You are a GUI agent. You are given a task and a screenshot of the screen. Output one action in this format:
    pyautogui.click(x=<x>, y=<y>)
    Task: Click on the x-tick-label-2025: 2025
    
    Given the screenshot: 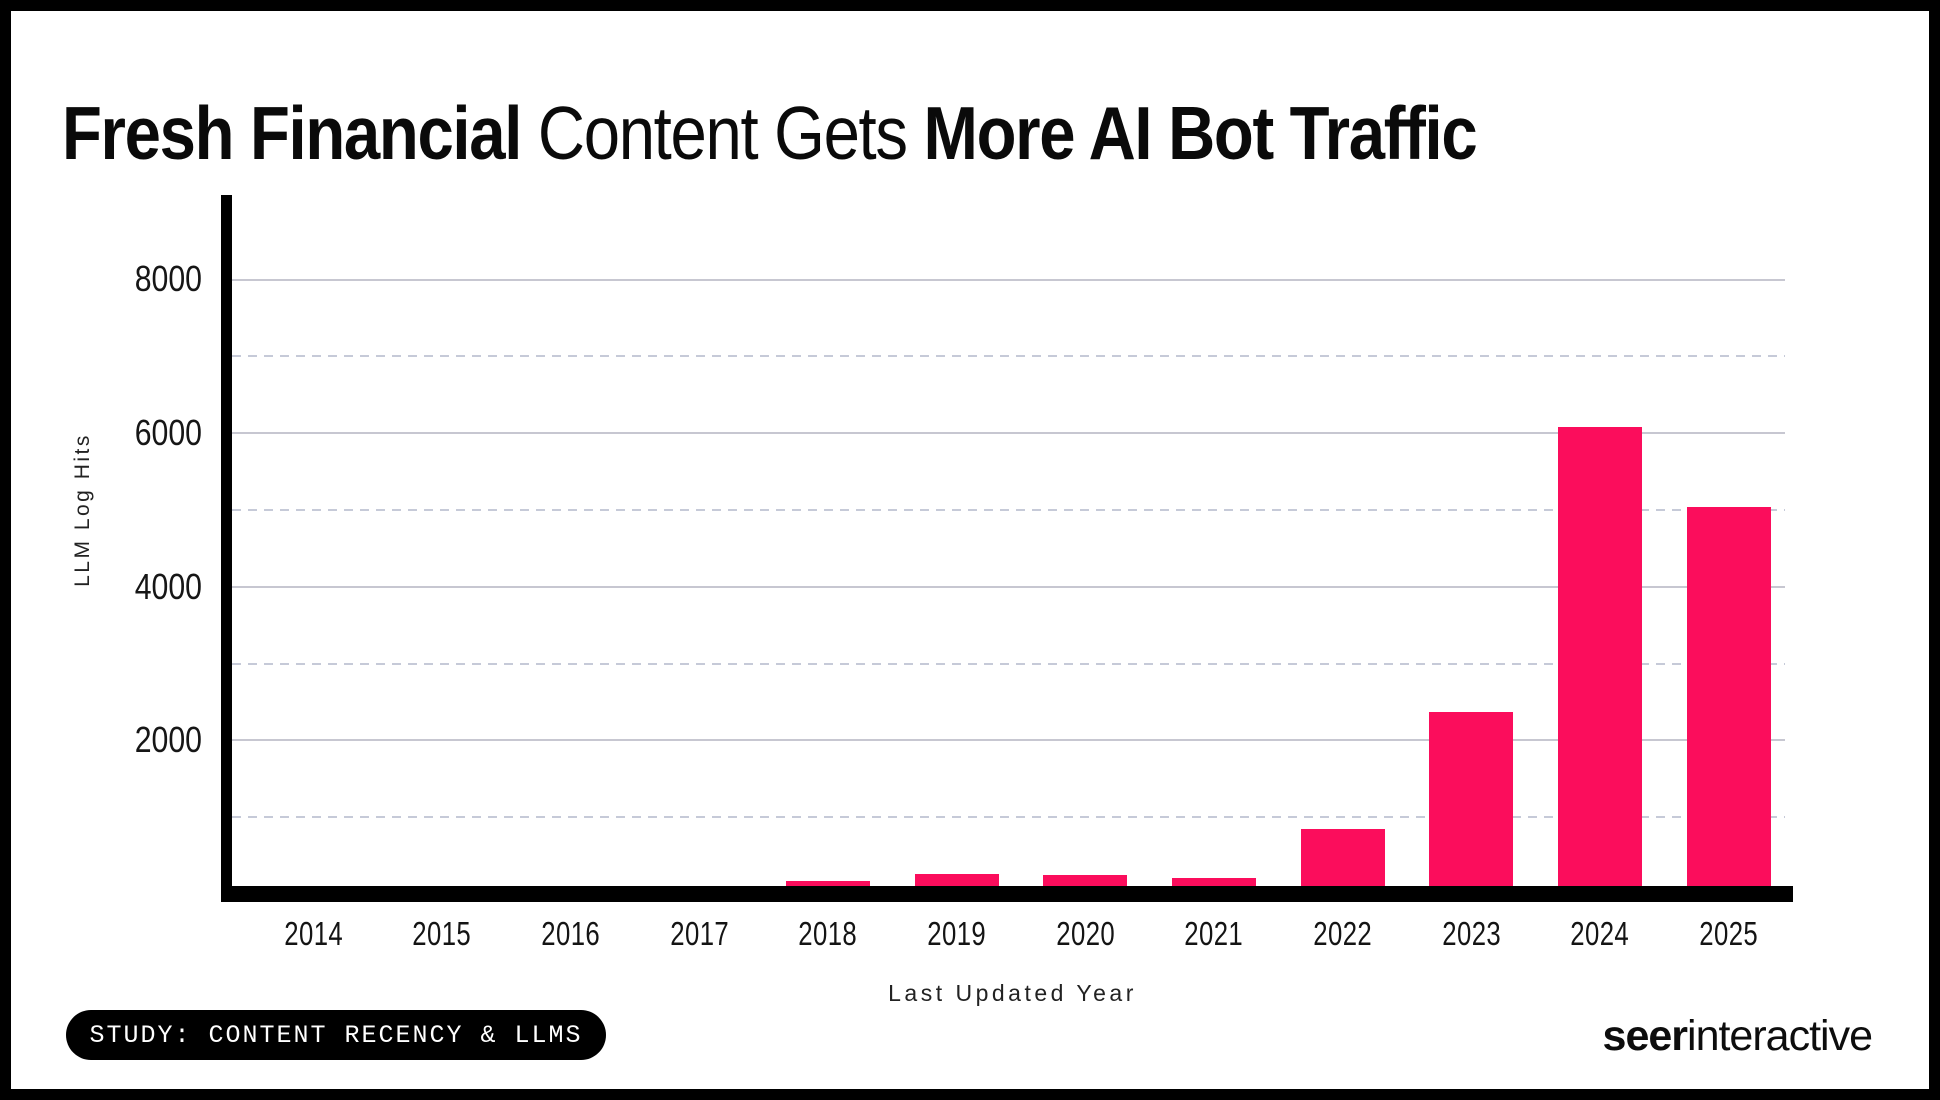 What is the action you would take?
    pyautogui.click(x=1728, y=934)
    